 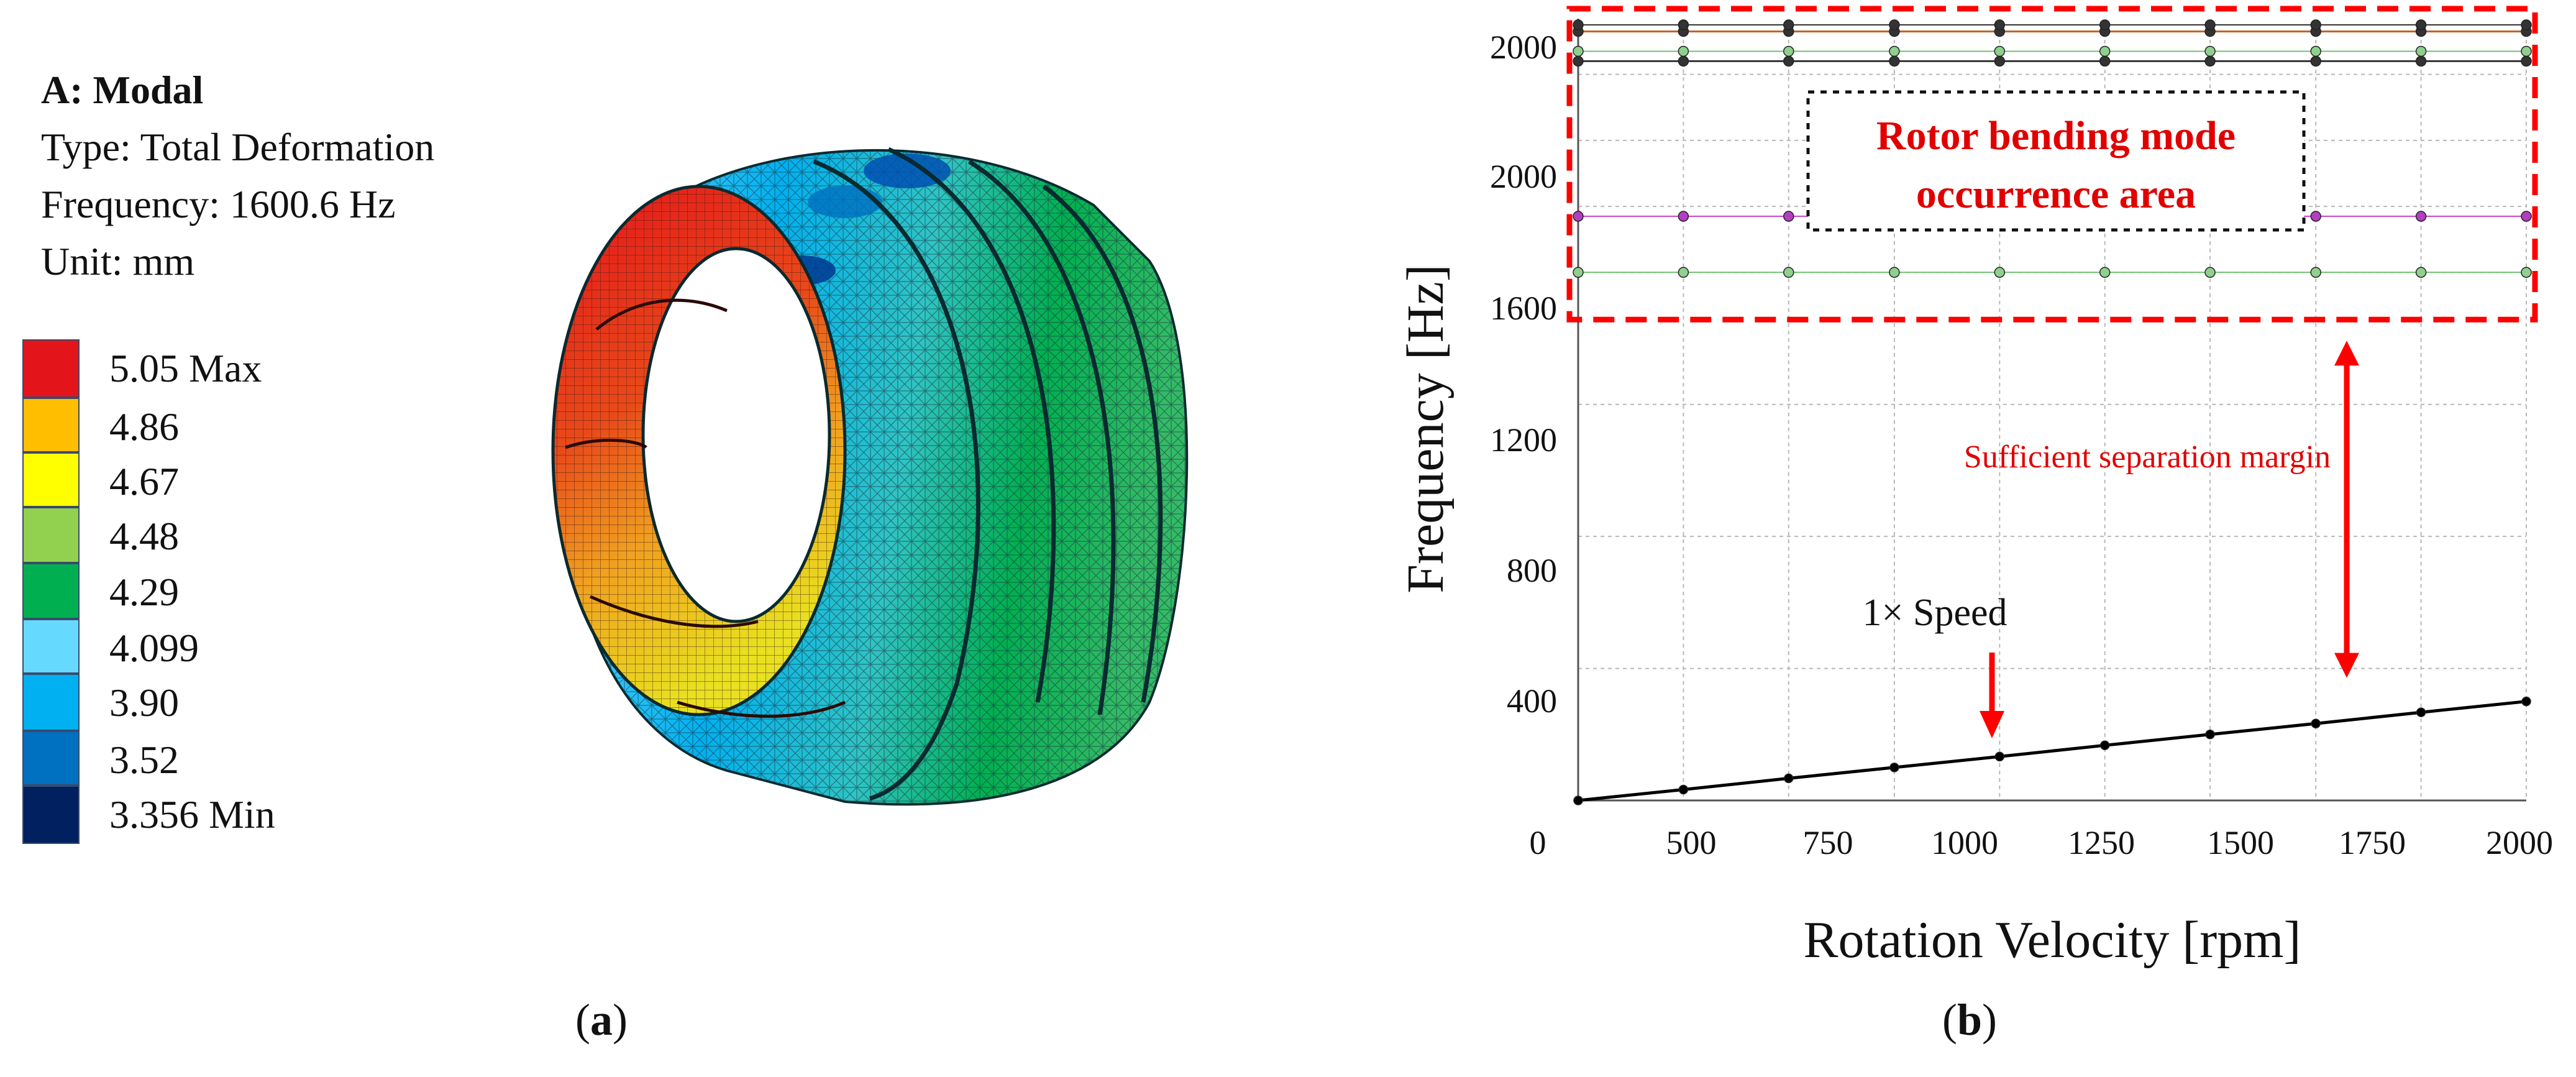 I want to click on y-axis-title: Frequency [Hz], so click(x=1426, y=428).